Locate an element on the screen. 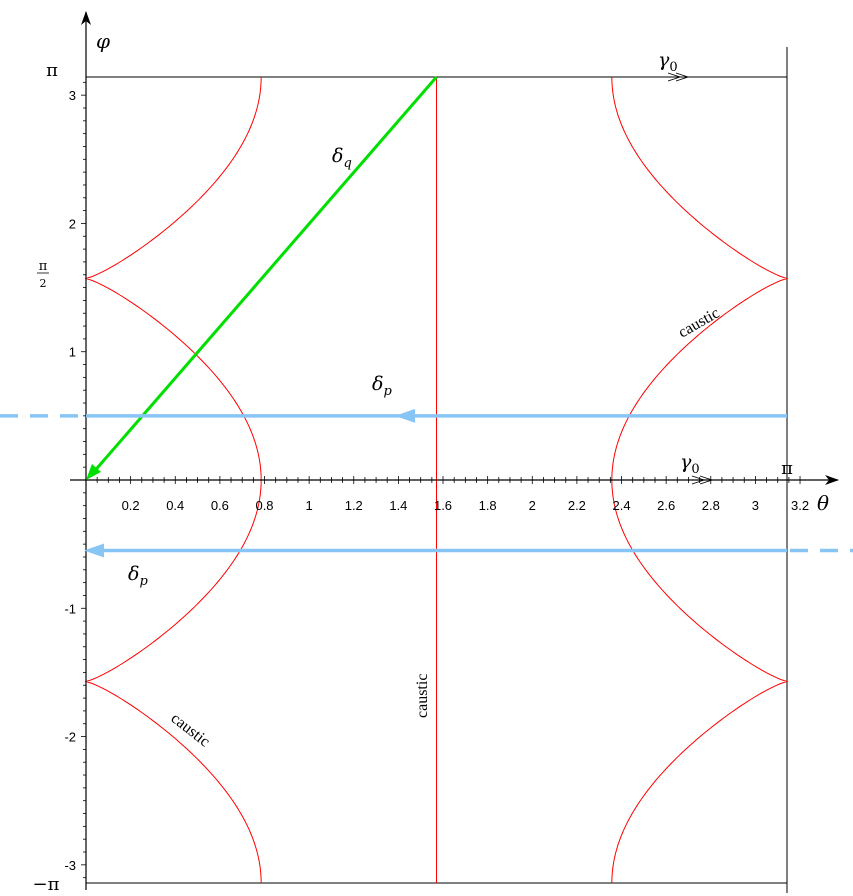 The height and width of the screenshot is (896, 853). x-tick-label: 1.6 is located at coordinates (443, 505).